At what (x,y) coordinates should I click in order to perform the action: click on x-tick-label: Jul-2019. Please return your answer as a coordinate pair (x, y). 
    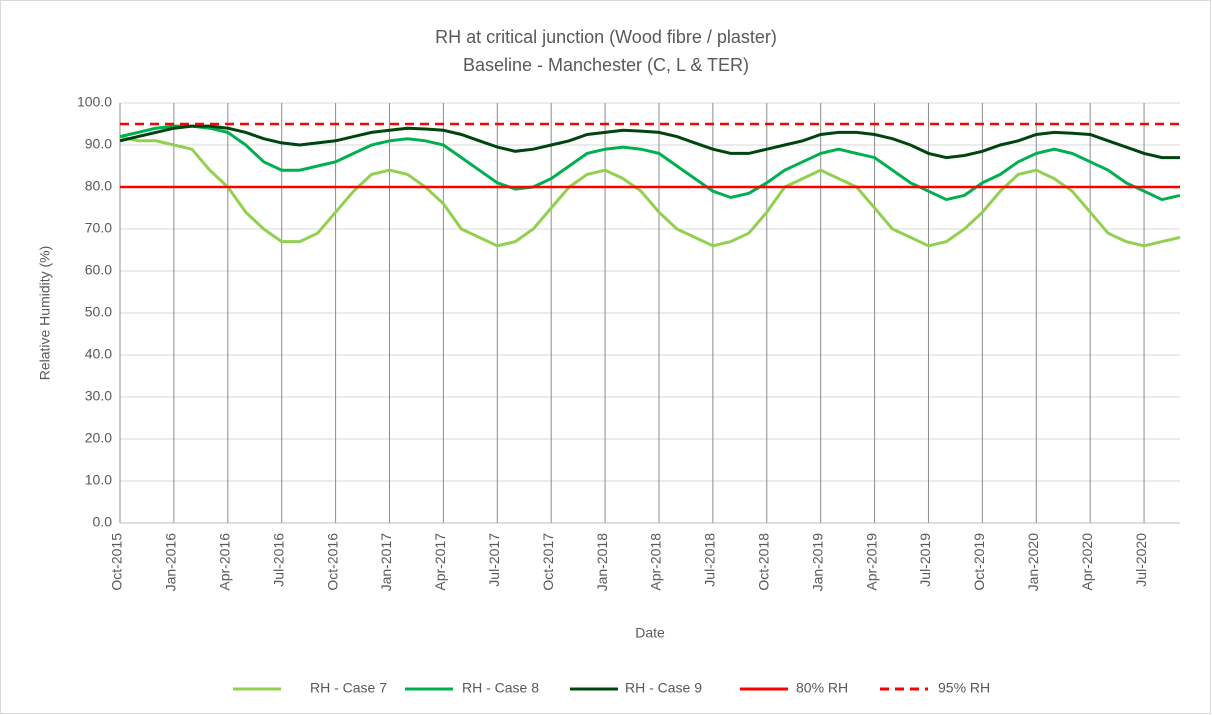
    Looking at the image, I should click on (925, 560).